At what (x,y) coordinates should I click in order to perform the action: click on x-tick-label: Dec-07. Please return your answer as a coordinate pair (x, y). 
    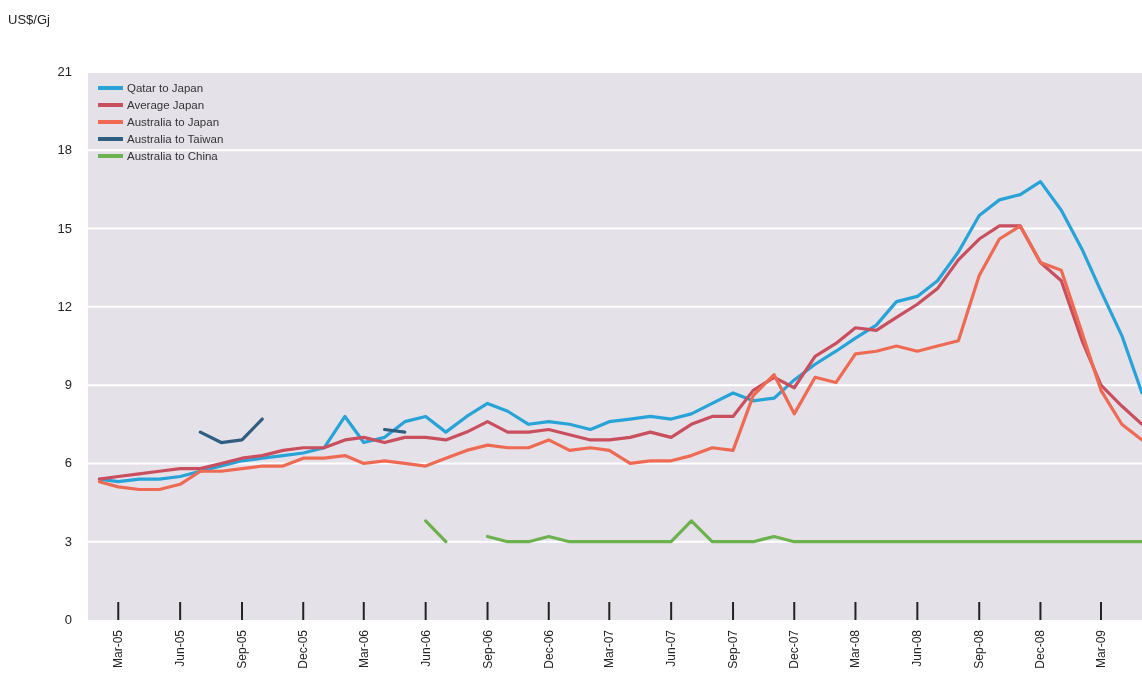
    Looking at the image, I should click on (794, 649).